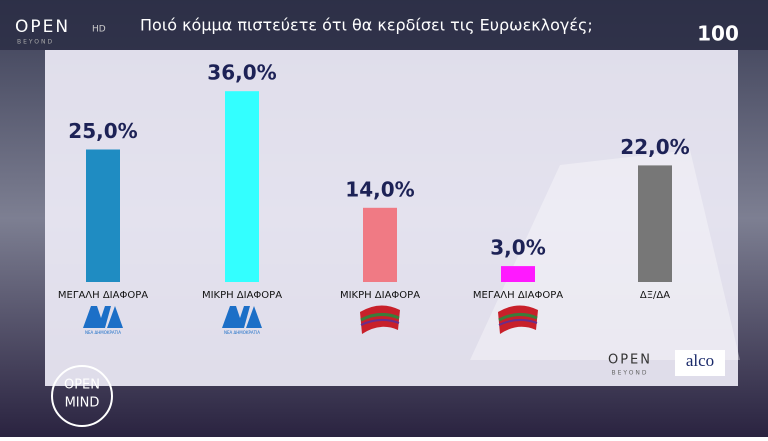 The height and width of the screenshot is (441, 768). I want to click on channel-tagline: BEYOND, so click(35, 42).